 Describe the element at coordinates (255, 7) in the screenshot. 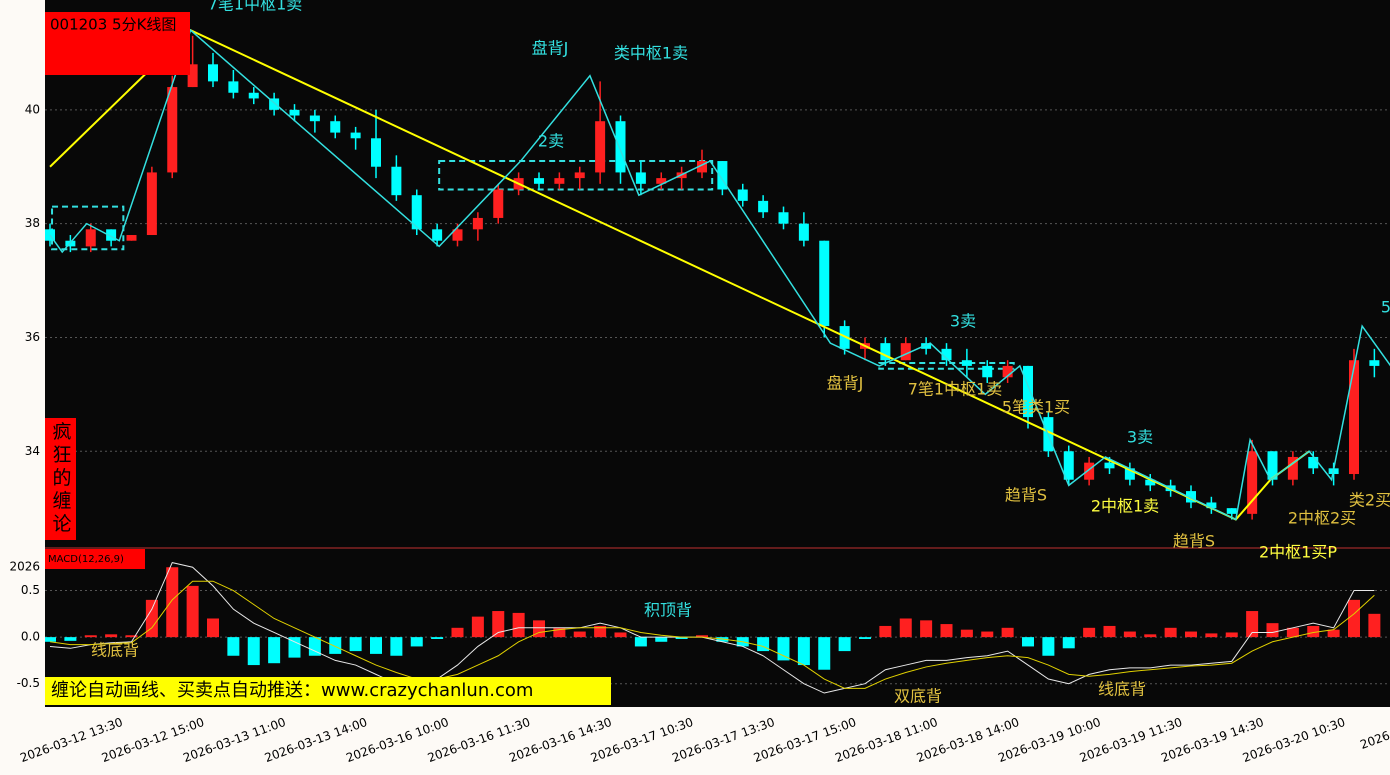

I see `annotation: 7笔1中枢1卖` at that location.